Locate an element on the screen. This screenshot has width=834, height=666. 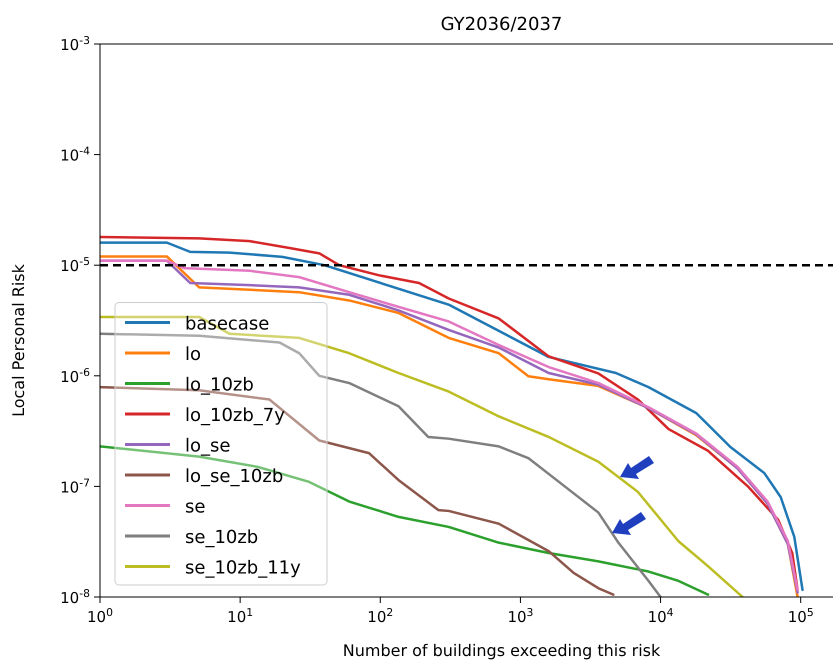
legend-label: se is located at coordinates (195, 507).